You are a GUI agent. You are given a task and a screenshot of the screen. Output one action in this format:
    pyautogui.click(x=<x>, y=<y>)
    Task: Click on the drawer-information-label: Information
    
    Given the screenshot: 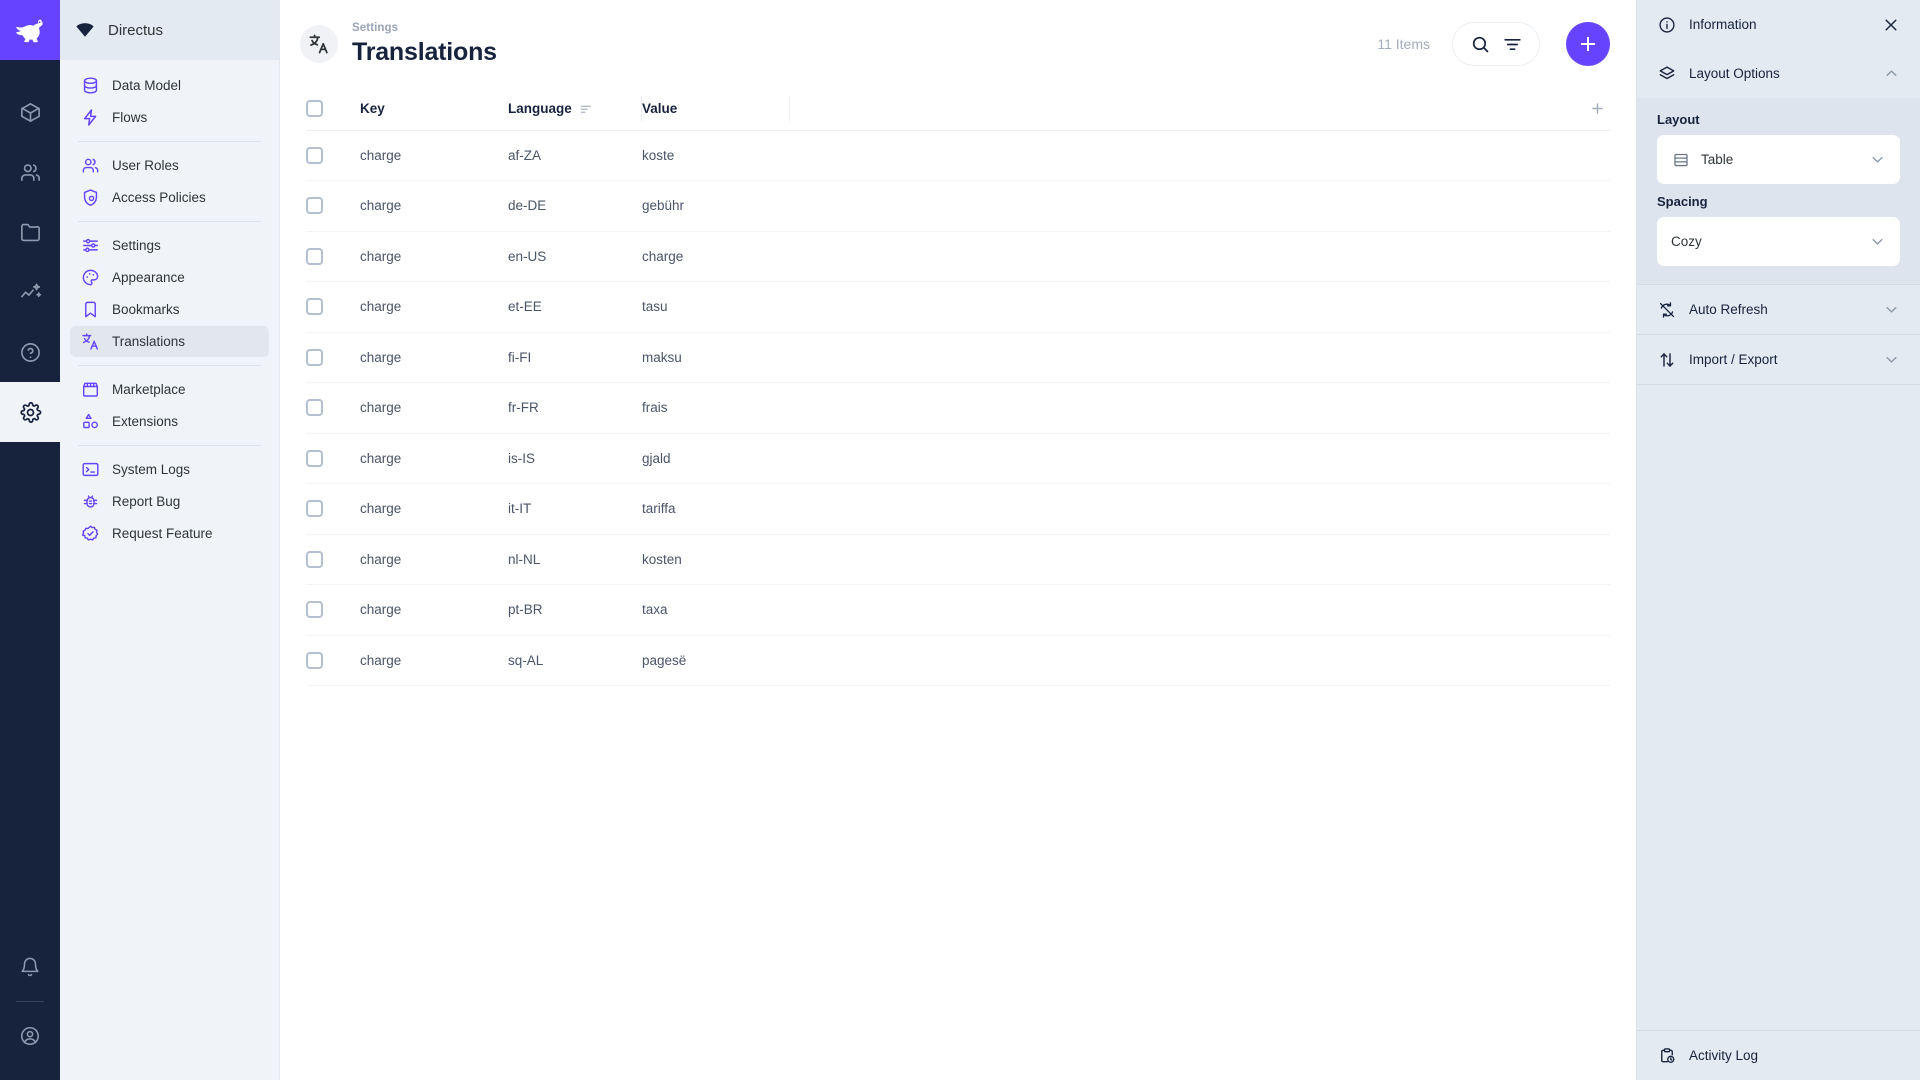 What is the action you would take?
    pyautogui.click(x=1723, y=24)
    